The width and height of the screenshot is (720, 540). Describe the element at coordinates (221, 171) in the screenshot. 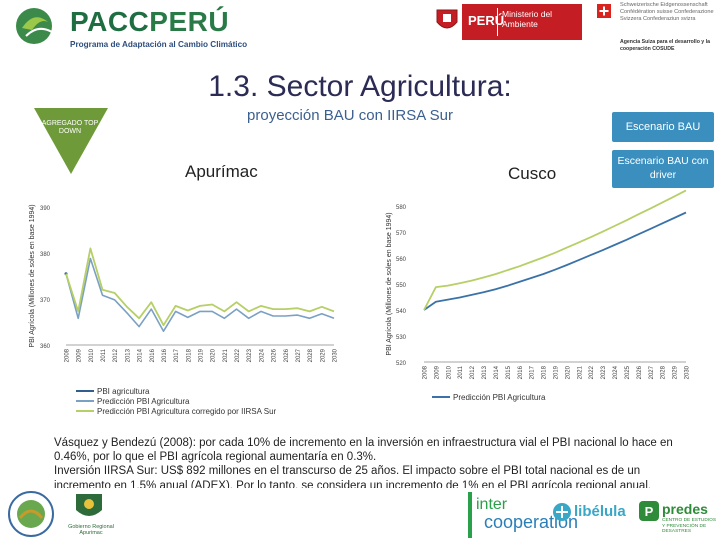

I see `apurimac-chart-title: Apurímac` at that location.